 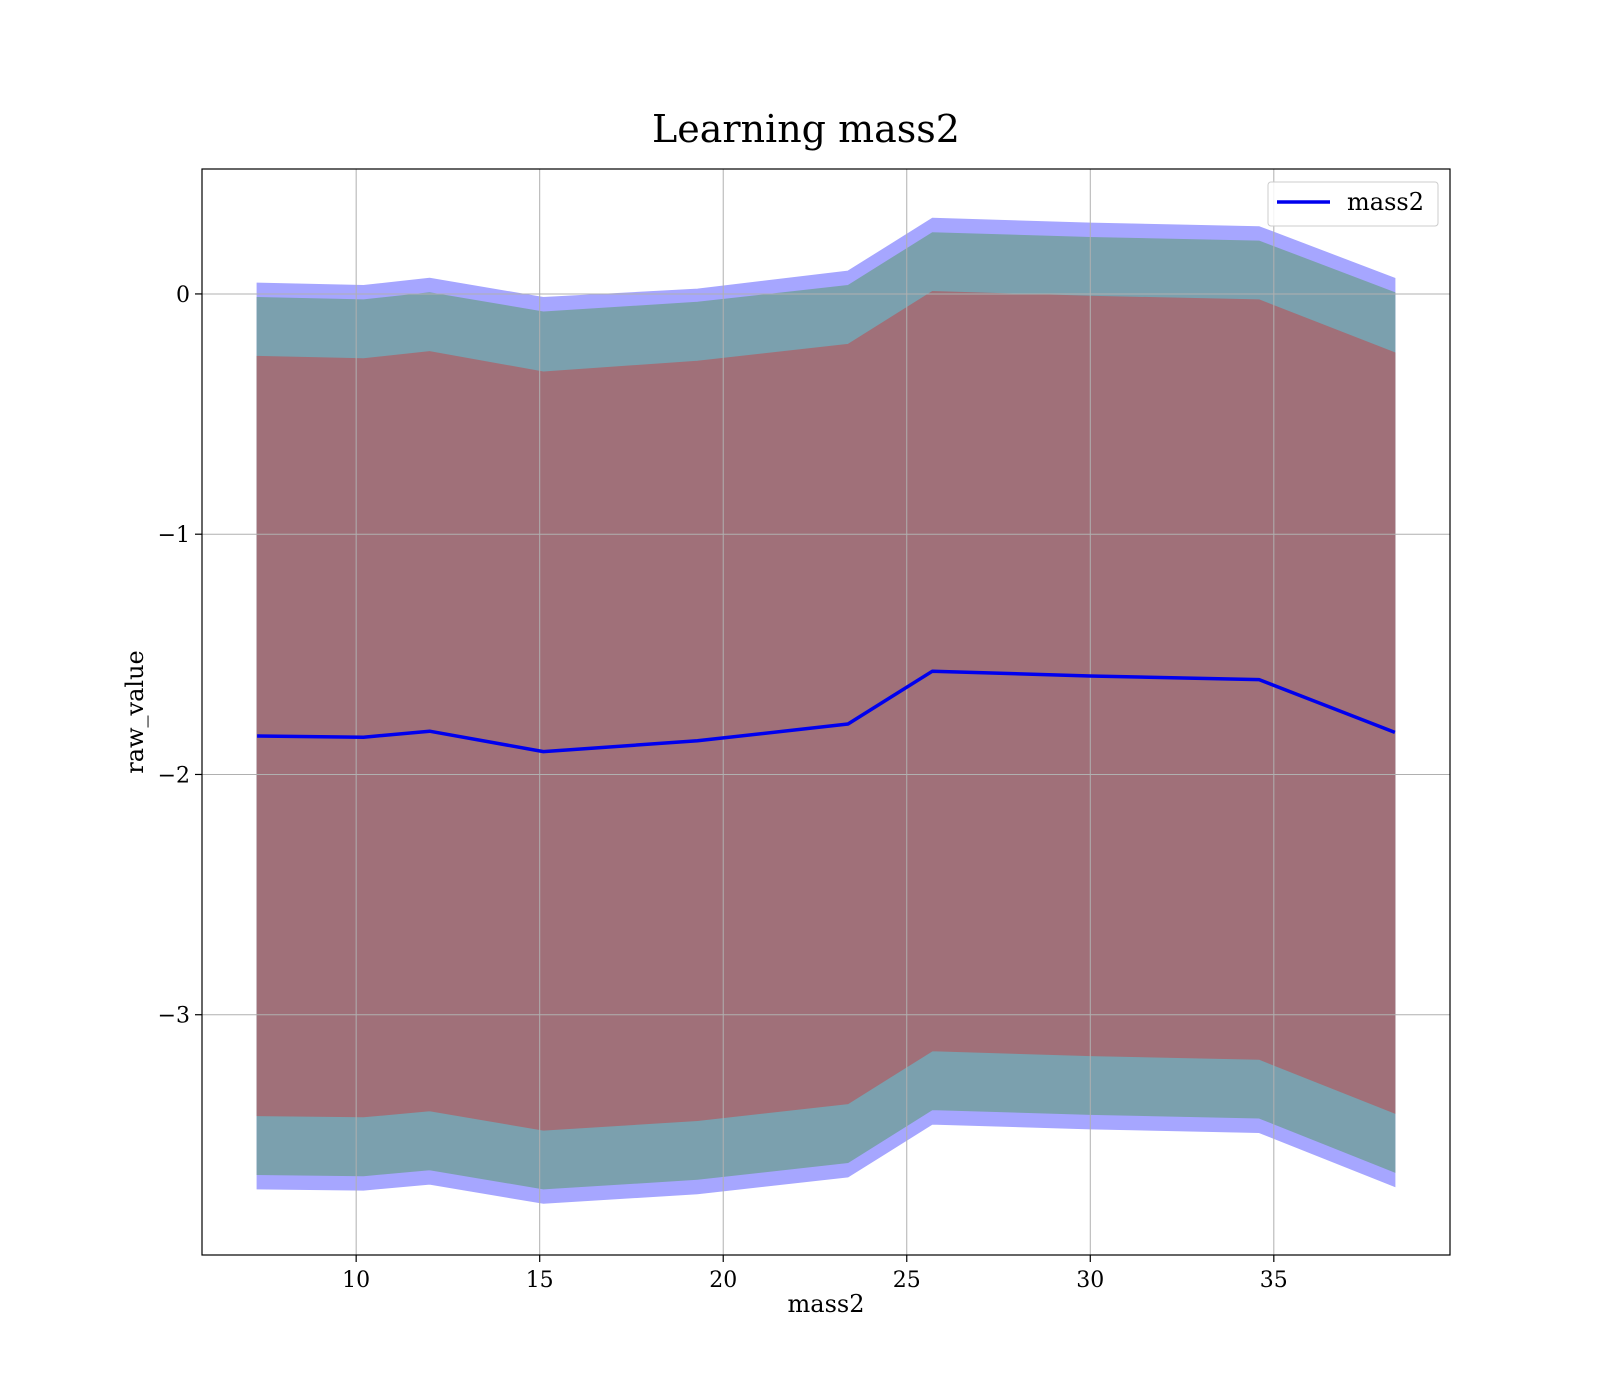 What do you see at coordinates (135, 712) in the screenshot?
I see `y-axis-label: raw_value` at bounding box center [135, 712].